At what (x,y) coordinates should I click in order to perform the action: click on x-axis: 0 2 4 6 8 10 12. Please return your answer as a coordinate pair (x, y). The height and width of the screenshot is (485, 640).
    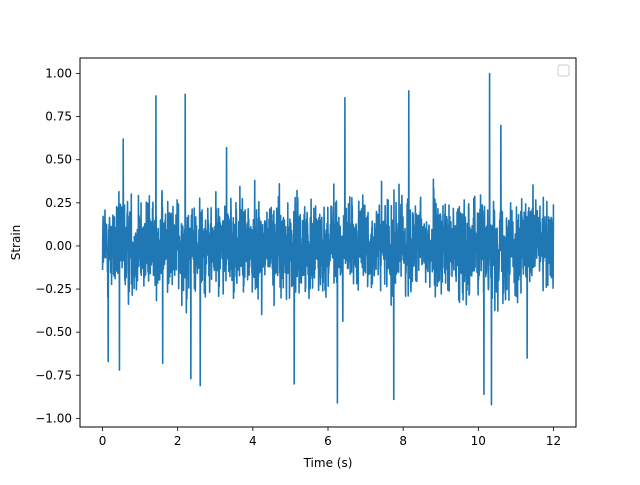
    Looking at the image, I should click on (330, 437).